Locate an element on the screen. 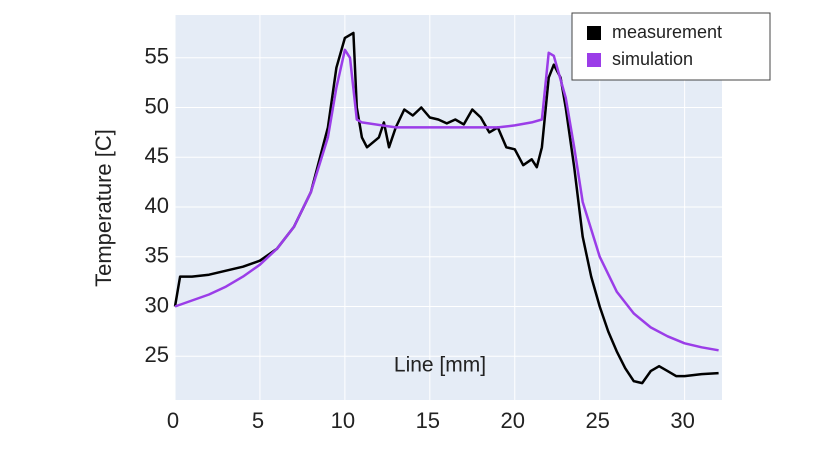 The height and width of the screenshot is (464, 825). x-tick-label: 30 is located at coordinates (682, 420).